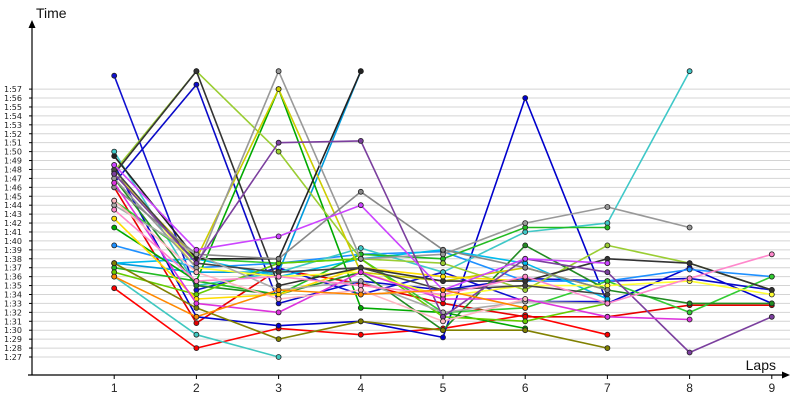  Describe the element at coordinates (13, 161) in the screenshot. I see `y-tick-label: 1:49` at that location.